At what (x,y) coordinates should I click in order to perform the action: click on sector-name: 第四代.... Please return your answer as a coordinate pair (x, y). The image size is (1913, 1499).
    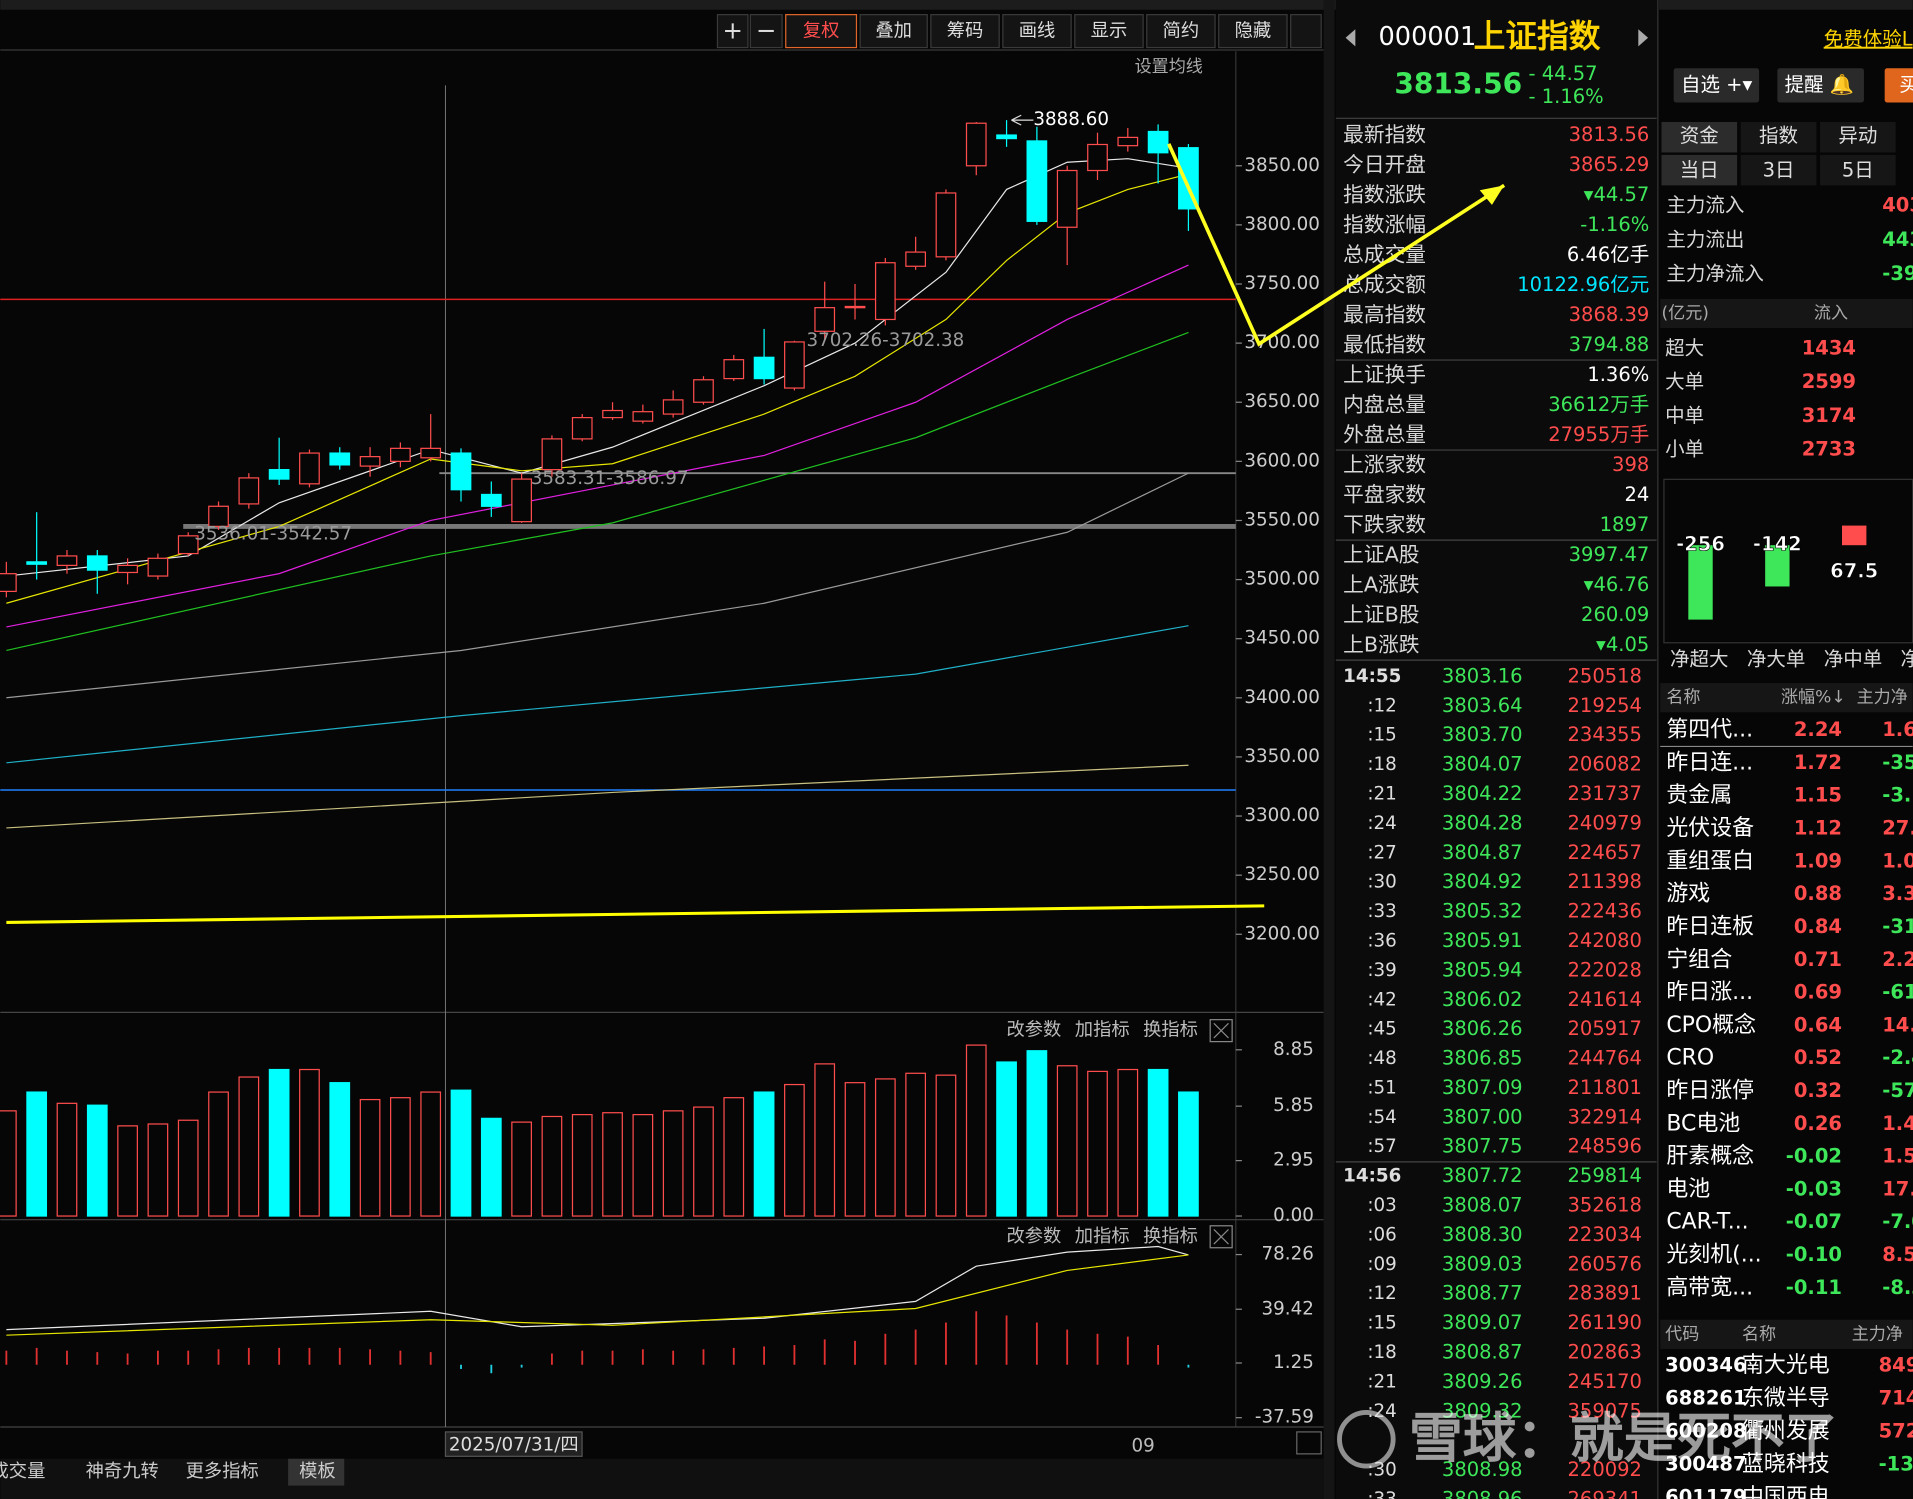
    Looking at the image, I should click on (1709, 730).